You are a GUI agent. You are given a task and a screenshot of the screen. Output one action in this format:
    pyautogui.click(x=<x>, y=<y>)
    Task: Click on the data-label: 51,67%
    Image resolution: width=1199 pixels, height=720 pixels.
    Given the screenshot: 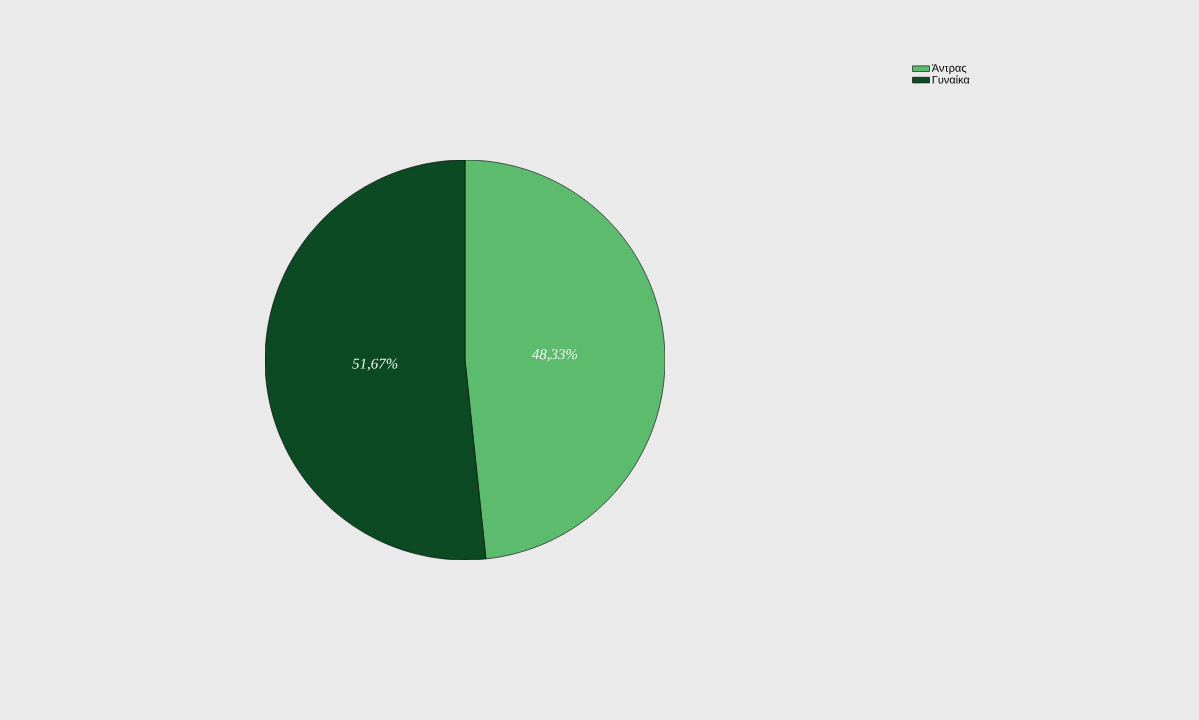 What is the action you would take?
    pyautogui.click(x=375, y=364)
    